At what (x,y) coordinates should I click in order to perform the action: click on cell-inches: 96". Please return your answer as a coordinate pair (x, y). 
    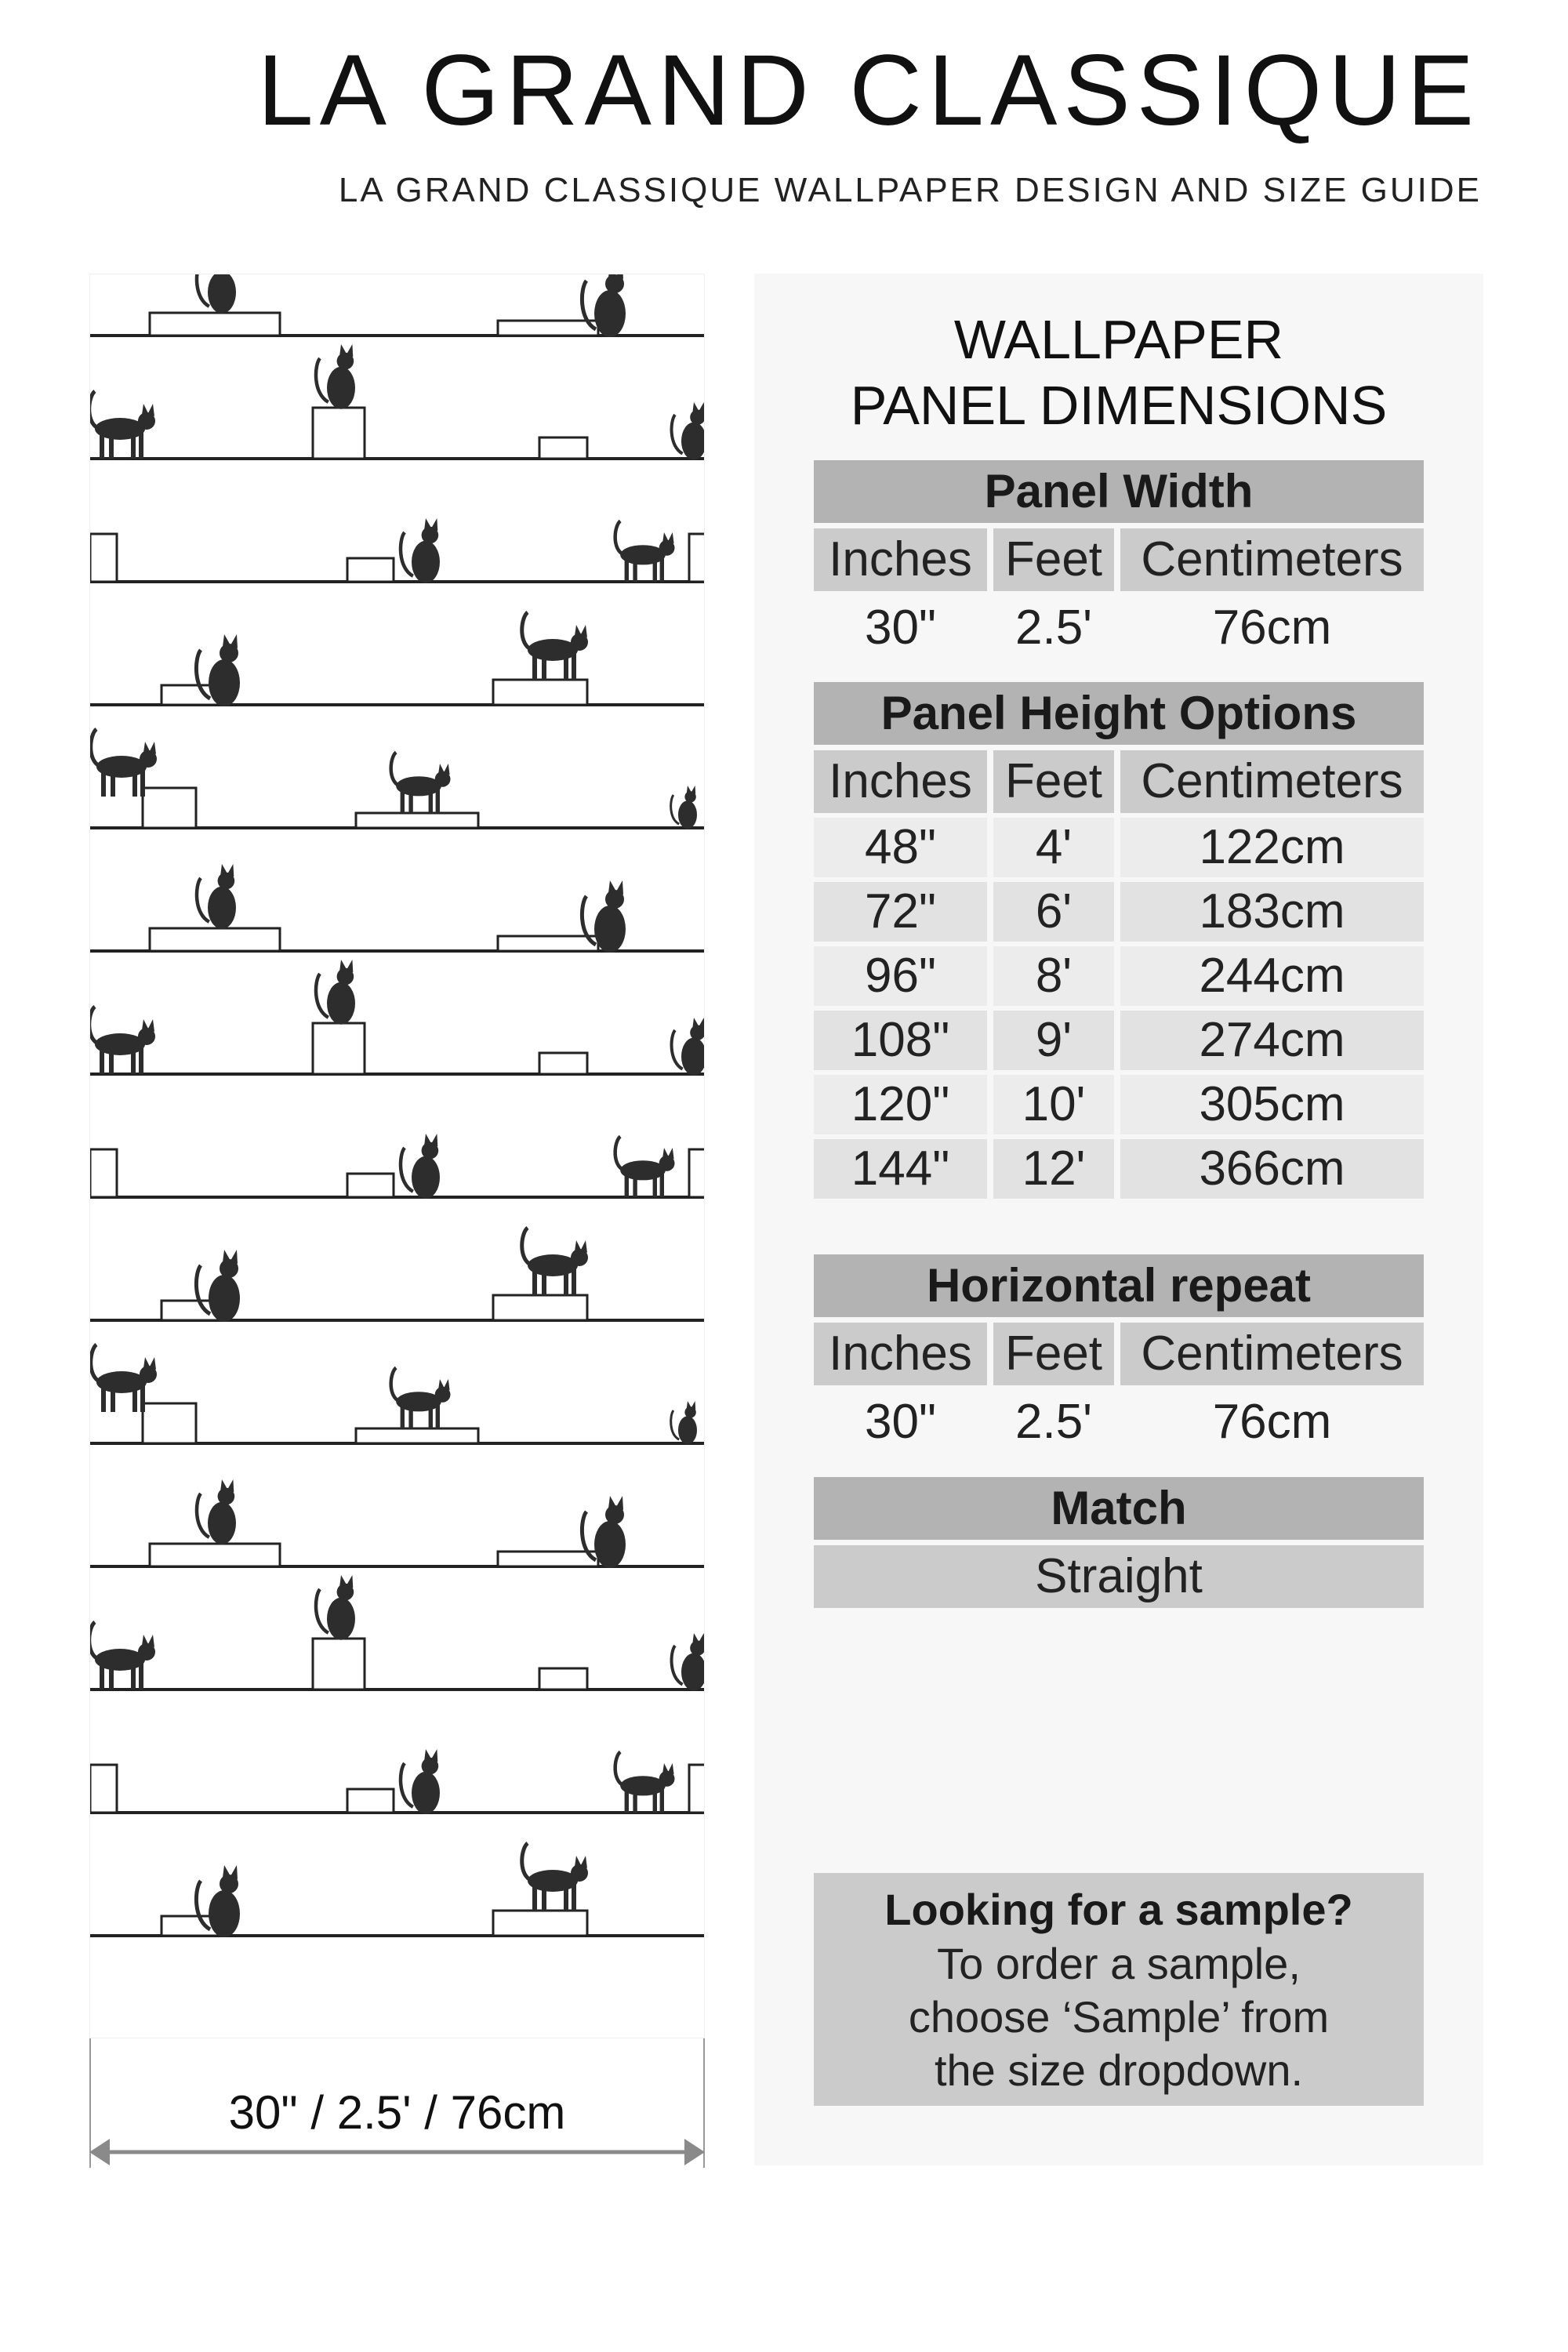
    Looking at the image, I should click on (900, 976).